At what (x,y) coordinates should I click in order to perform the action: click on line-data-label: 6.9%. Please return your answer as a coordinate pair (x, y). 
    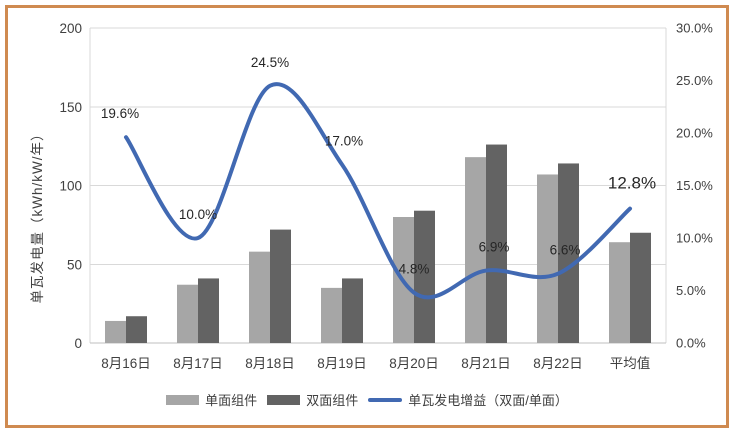
    Looking at the image, I should click on (494, 247).